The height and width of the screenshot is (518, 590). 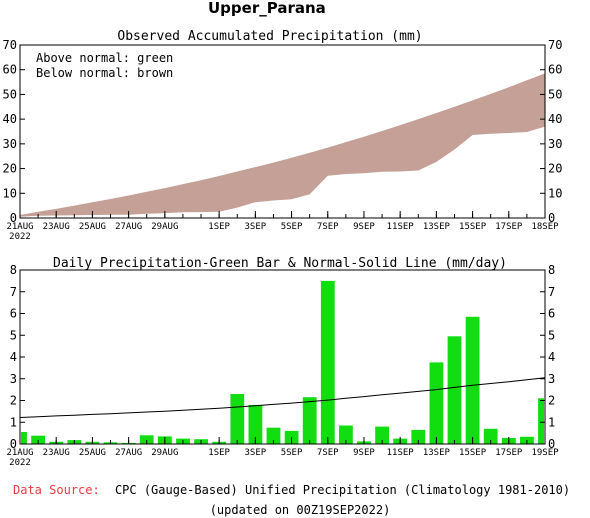 What do you see at coordinates (509, 453) in the screenshot?
I see `daily-xtick-label: 17SEP` at bounding box center [509, 453].